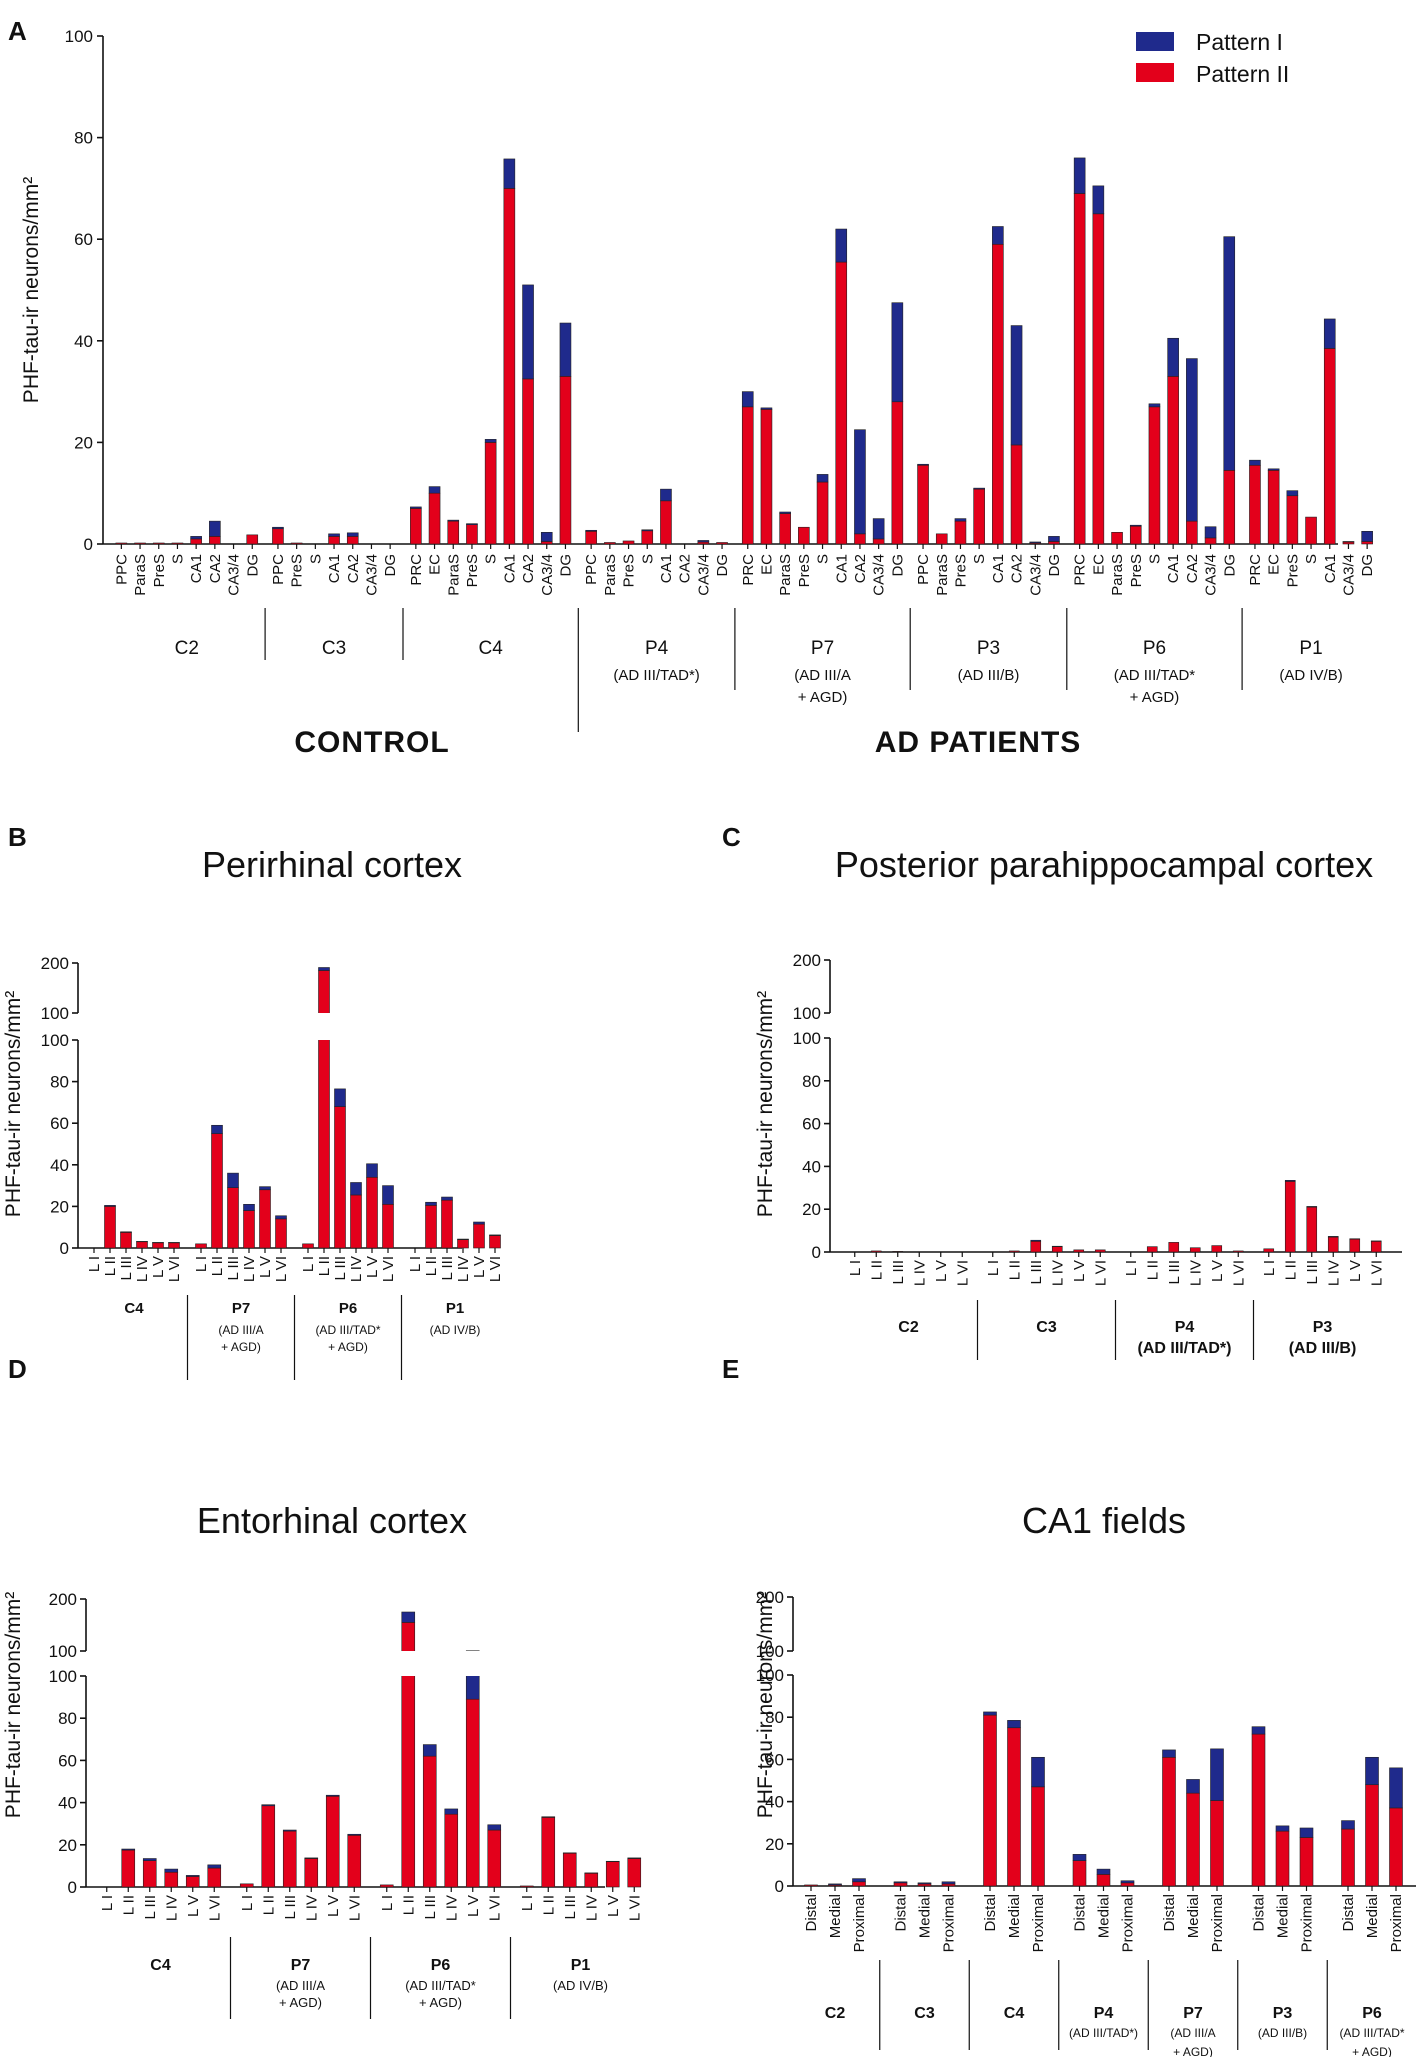  I want to click on x-tick-label-a-p6-paras: ParaS, so click(1117, 575).